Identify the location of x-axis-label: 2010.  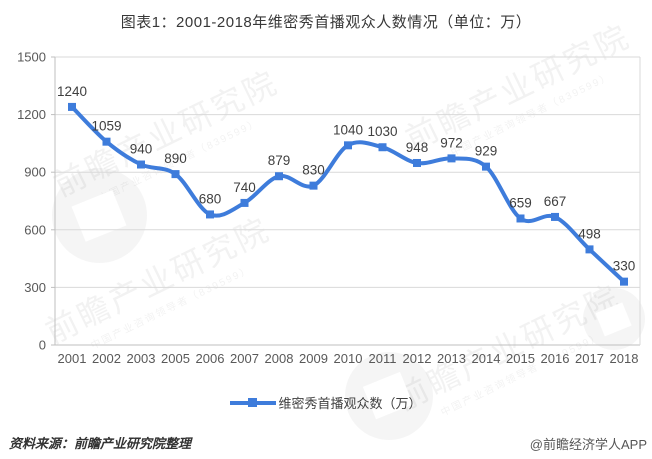
(348, 358).